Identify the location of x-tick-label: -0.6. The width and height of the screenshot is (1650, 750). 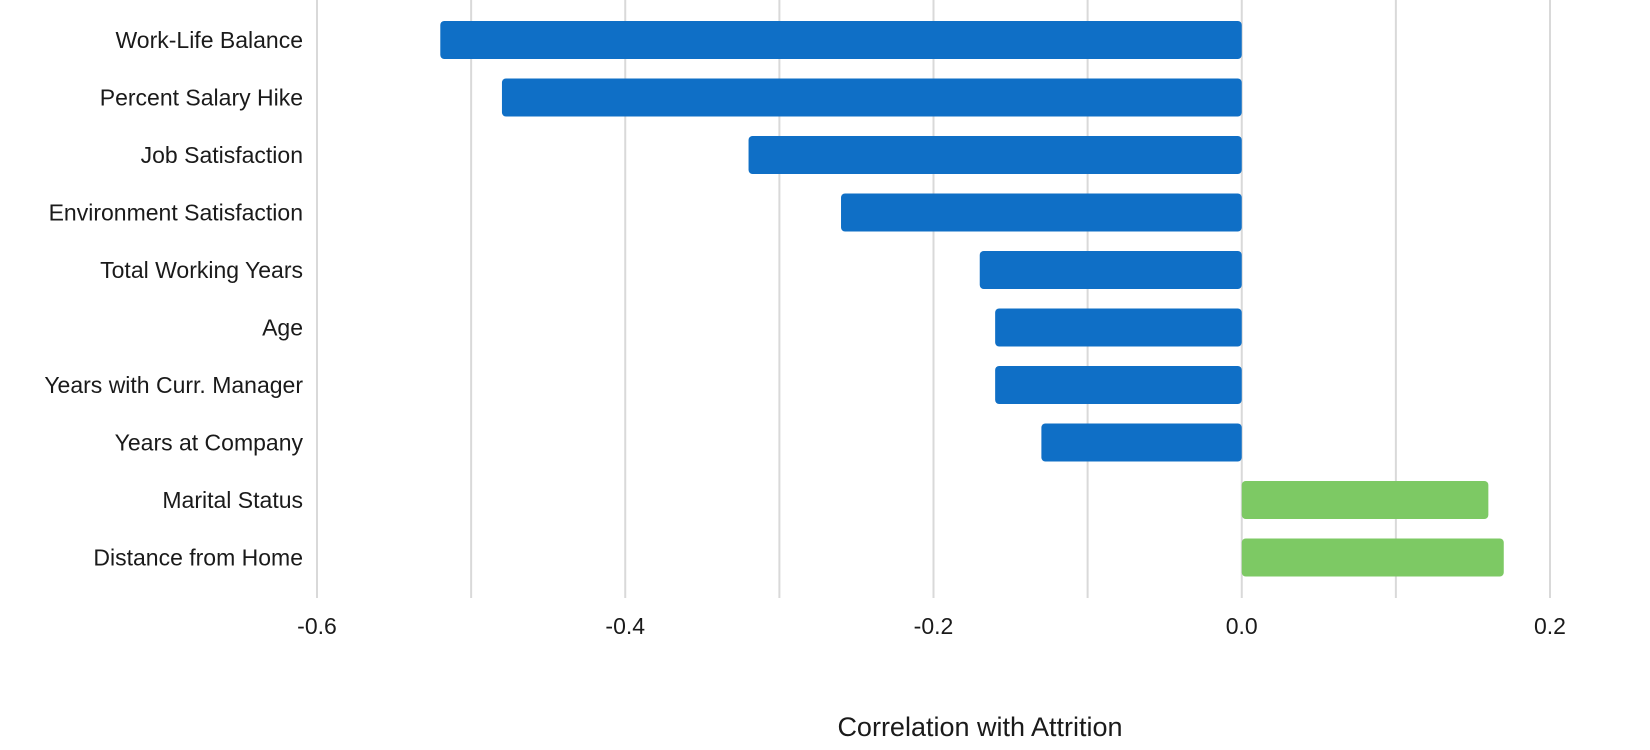
(317, 626).